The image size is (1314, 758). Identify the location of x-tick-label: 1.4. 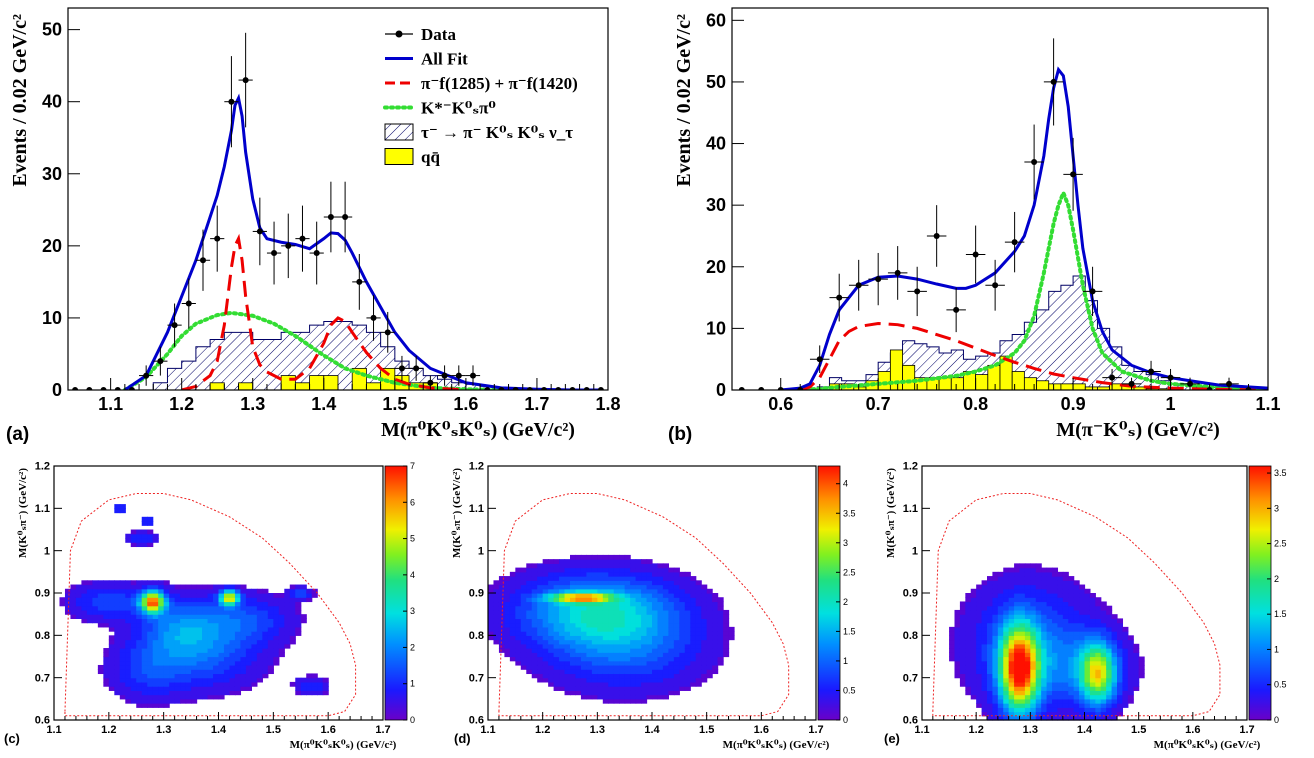
(219, 730).